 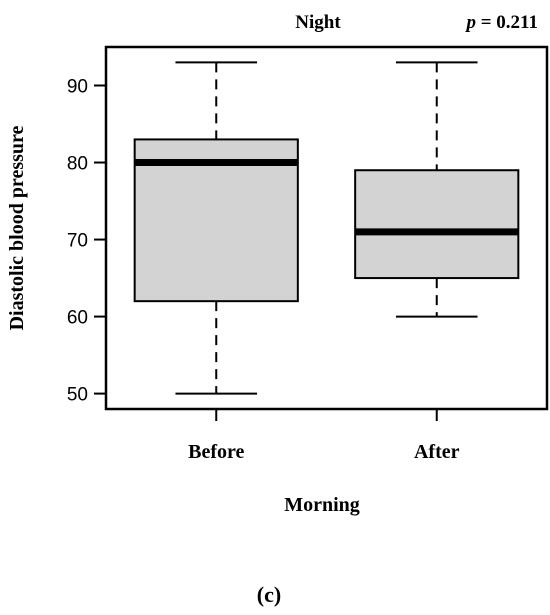 I want to click on x-tick-label: After, so click(x=437, y=452).